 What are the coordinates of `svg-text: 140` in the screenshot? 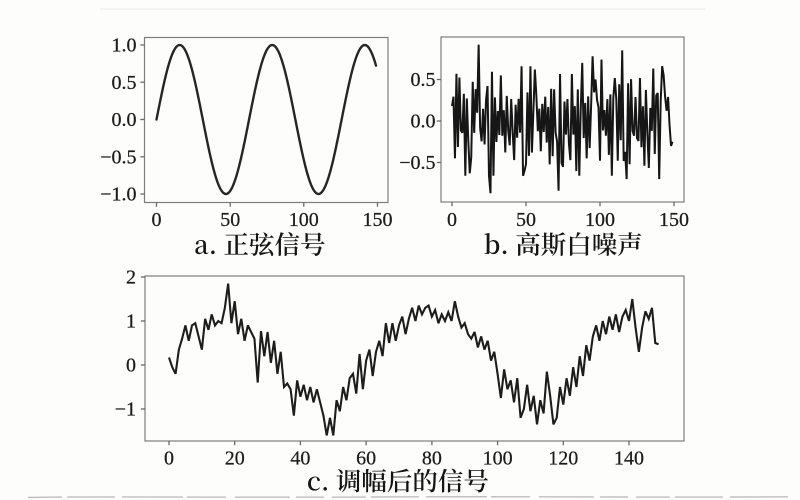 It's located at (629, 459).